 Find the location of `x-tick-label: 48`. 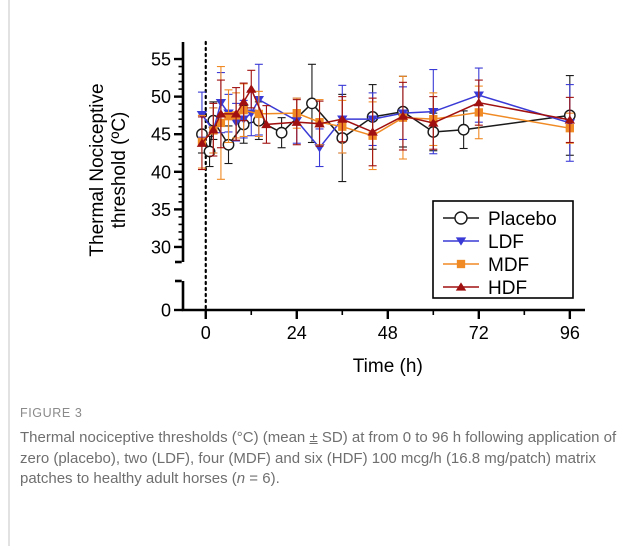

x-tick-label: 48 is located at coordinates (388, 333).